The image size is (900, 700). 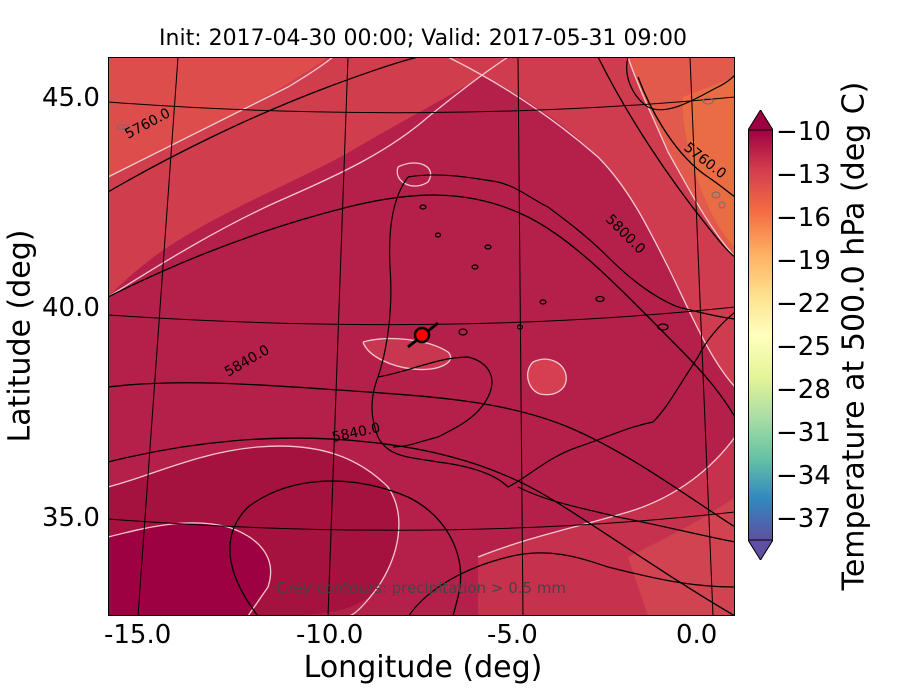 What do you see at coordinates (803, 347) in the screenshot?
I see `cbtick-minus25: −25` at bounding box center [803, 347].